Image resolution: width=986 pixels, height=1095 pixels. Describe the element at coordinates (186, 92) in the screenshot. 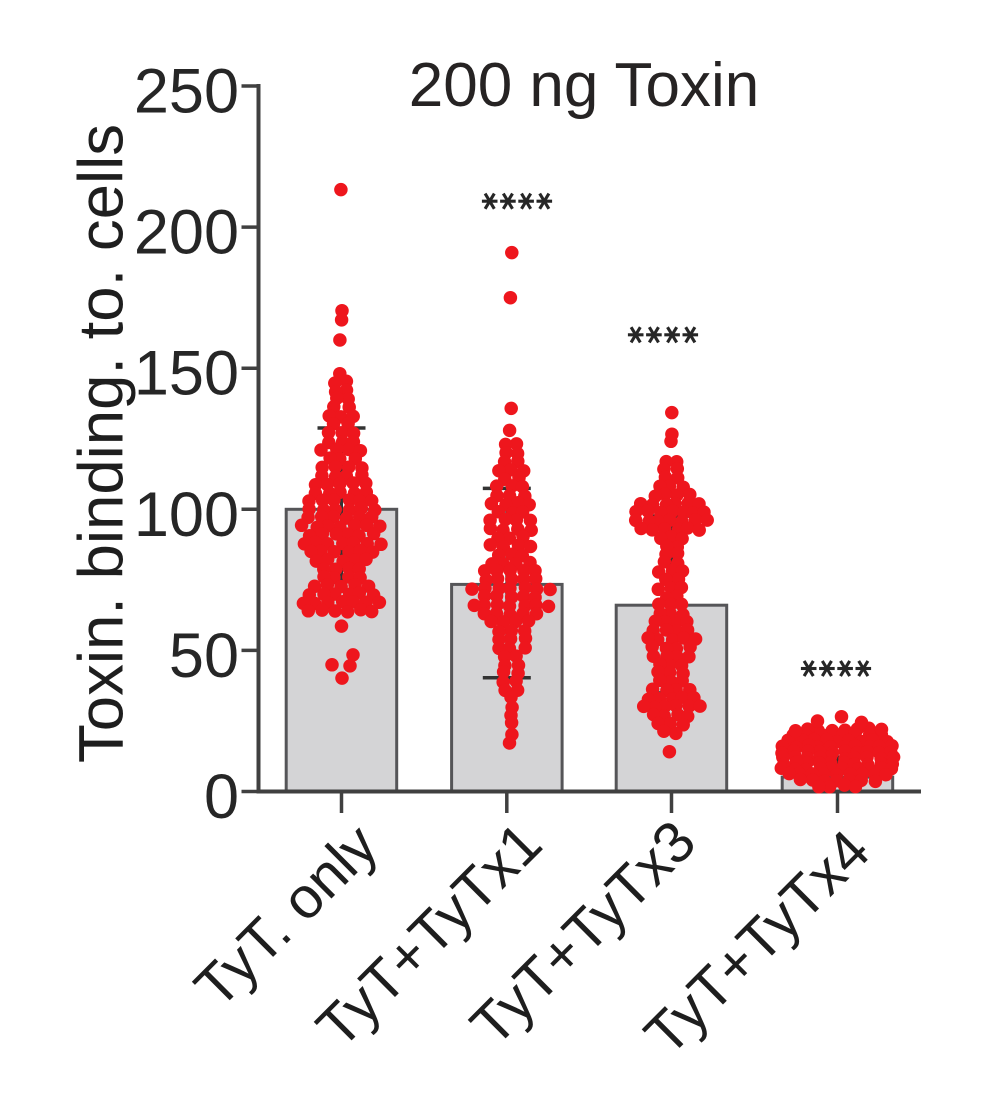

I see `svg-text: 250` at that location.